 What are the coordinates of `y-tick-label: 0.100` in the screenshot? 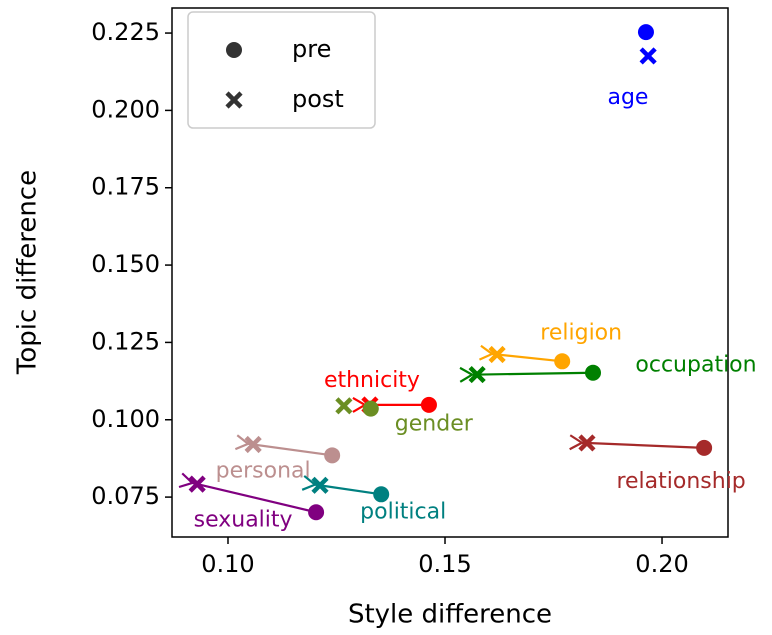 It's located at (125, 419).